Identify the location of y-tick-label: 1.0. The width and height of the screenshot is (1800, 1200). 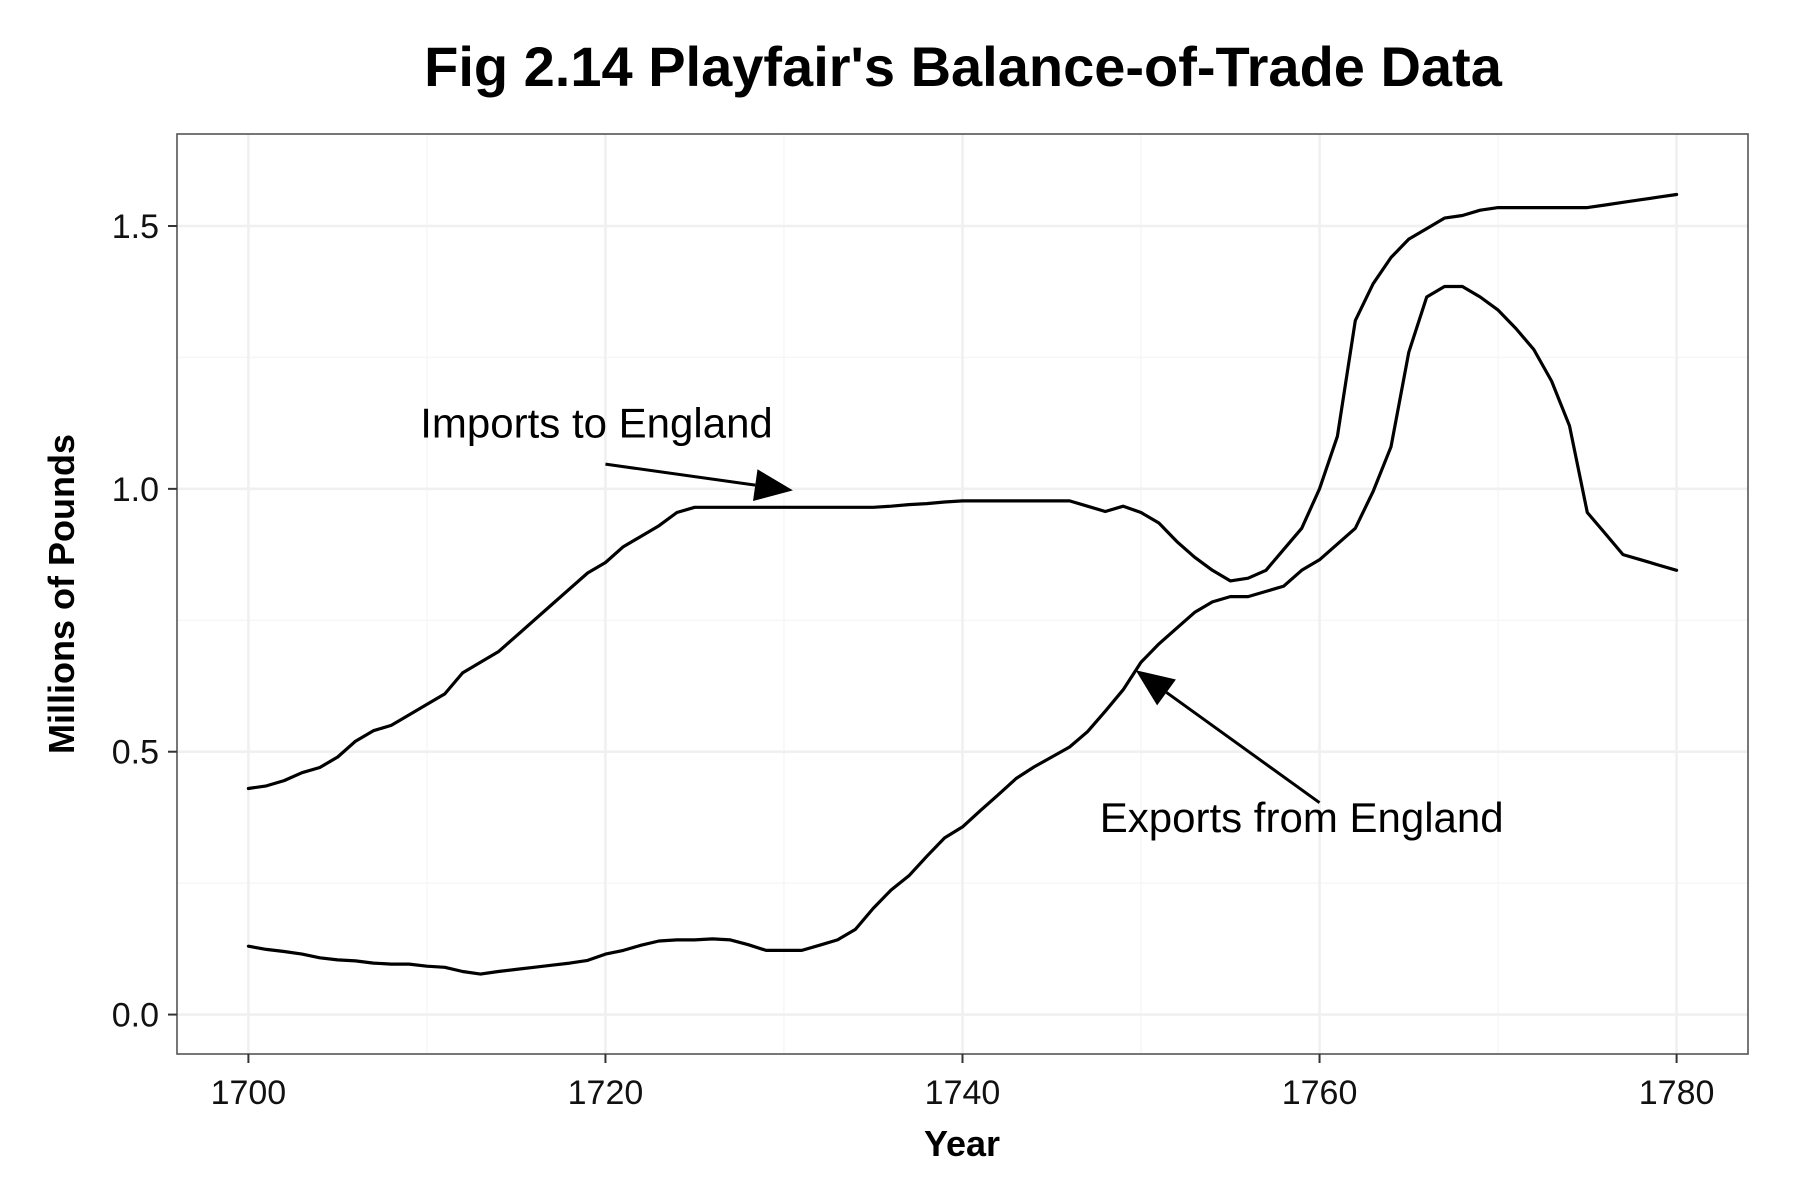
(135, 490).